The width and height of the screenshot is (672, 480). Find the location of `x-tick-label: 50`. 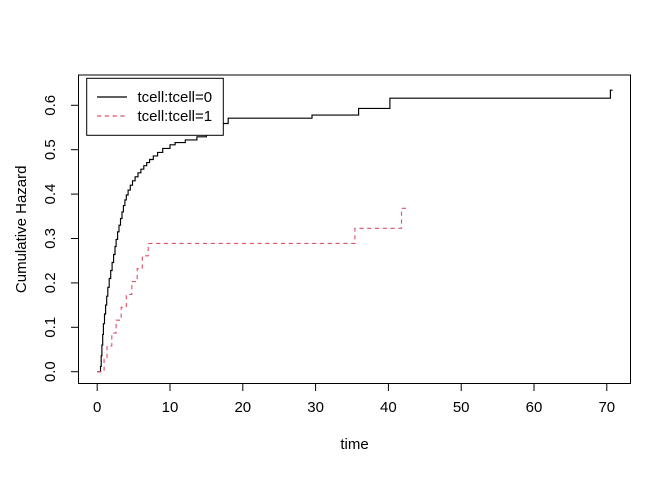

x-tick-label: 50 is located at coordinates (461, 407).